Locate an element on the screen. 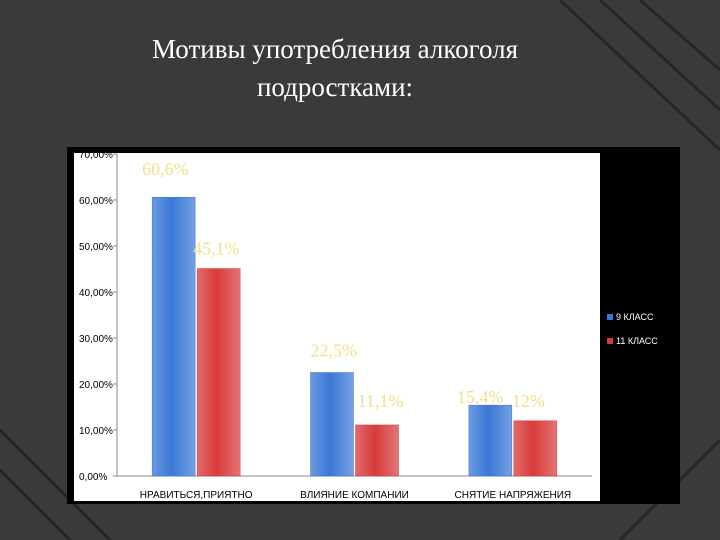 Image resolution: width=720 pixels, height=540 pixels. data-label: 11,1% is located at coordinates (381, 401).